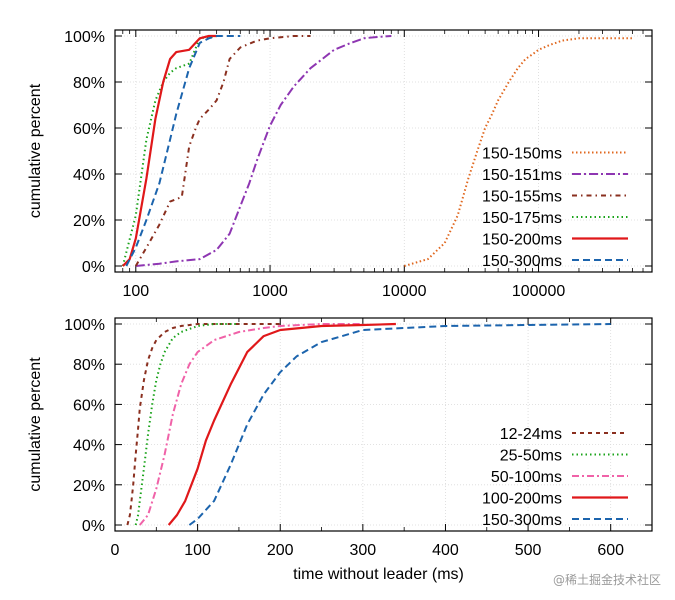  Describe the element at coordinates (526, 477) in the screenshot. I see `legend-label: 50-100ms` at that location.